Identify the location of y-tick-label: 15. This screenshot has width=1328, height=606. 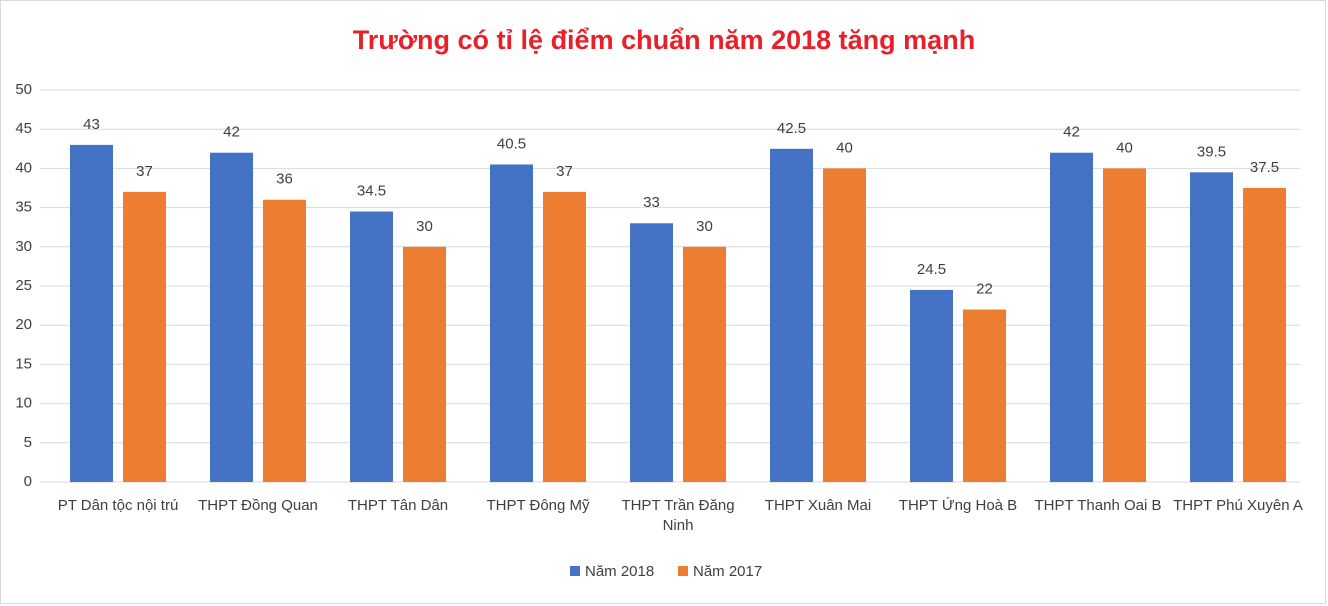
(23, 363).